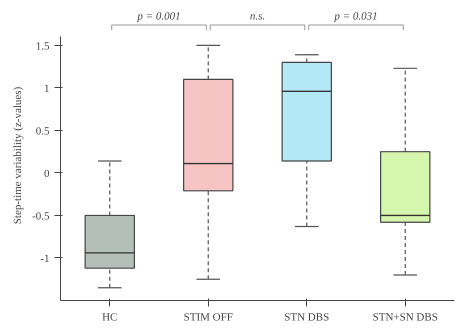  Describe the element at coordinates (355, 16) in the screenshot. I see `text: p = 0.031` at that location.